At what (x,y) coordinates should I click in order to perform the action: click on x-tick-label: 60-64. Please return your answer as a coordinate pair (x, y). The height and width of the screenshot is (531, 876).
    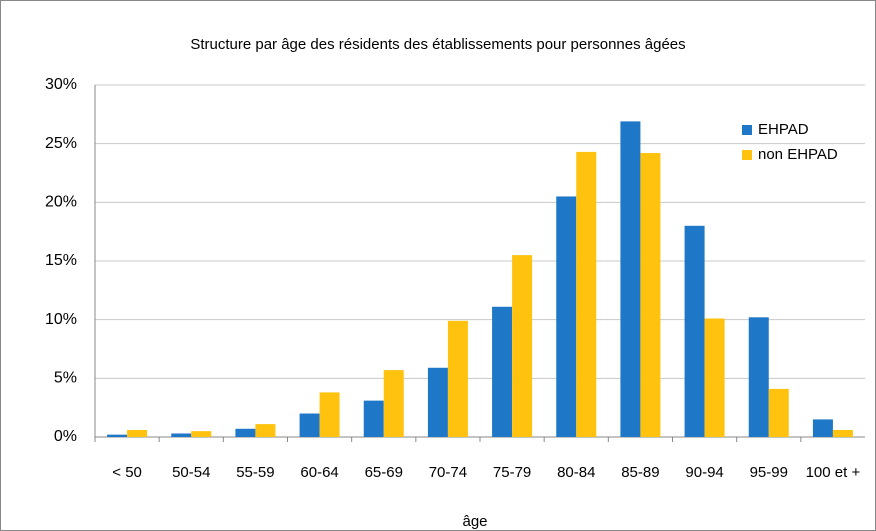
    Looking at the image, I should click on (319, 472).